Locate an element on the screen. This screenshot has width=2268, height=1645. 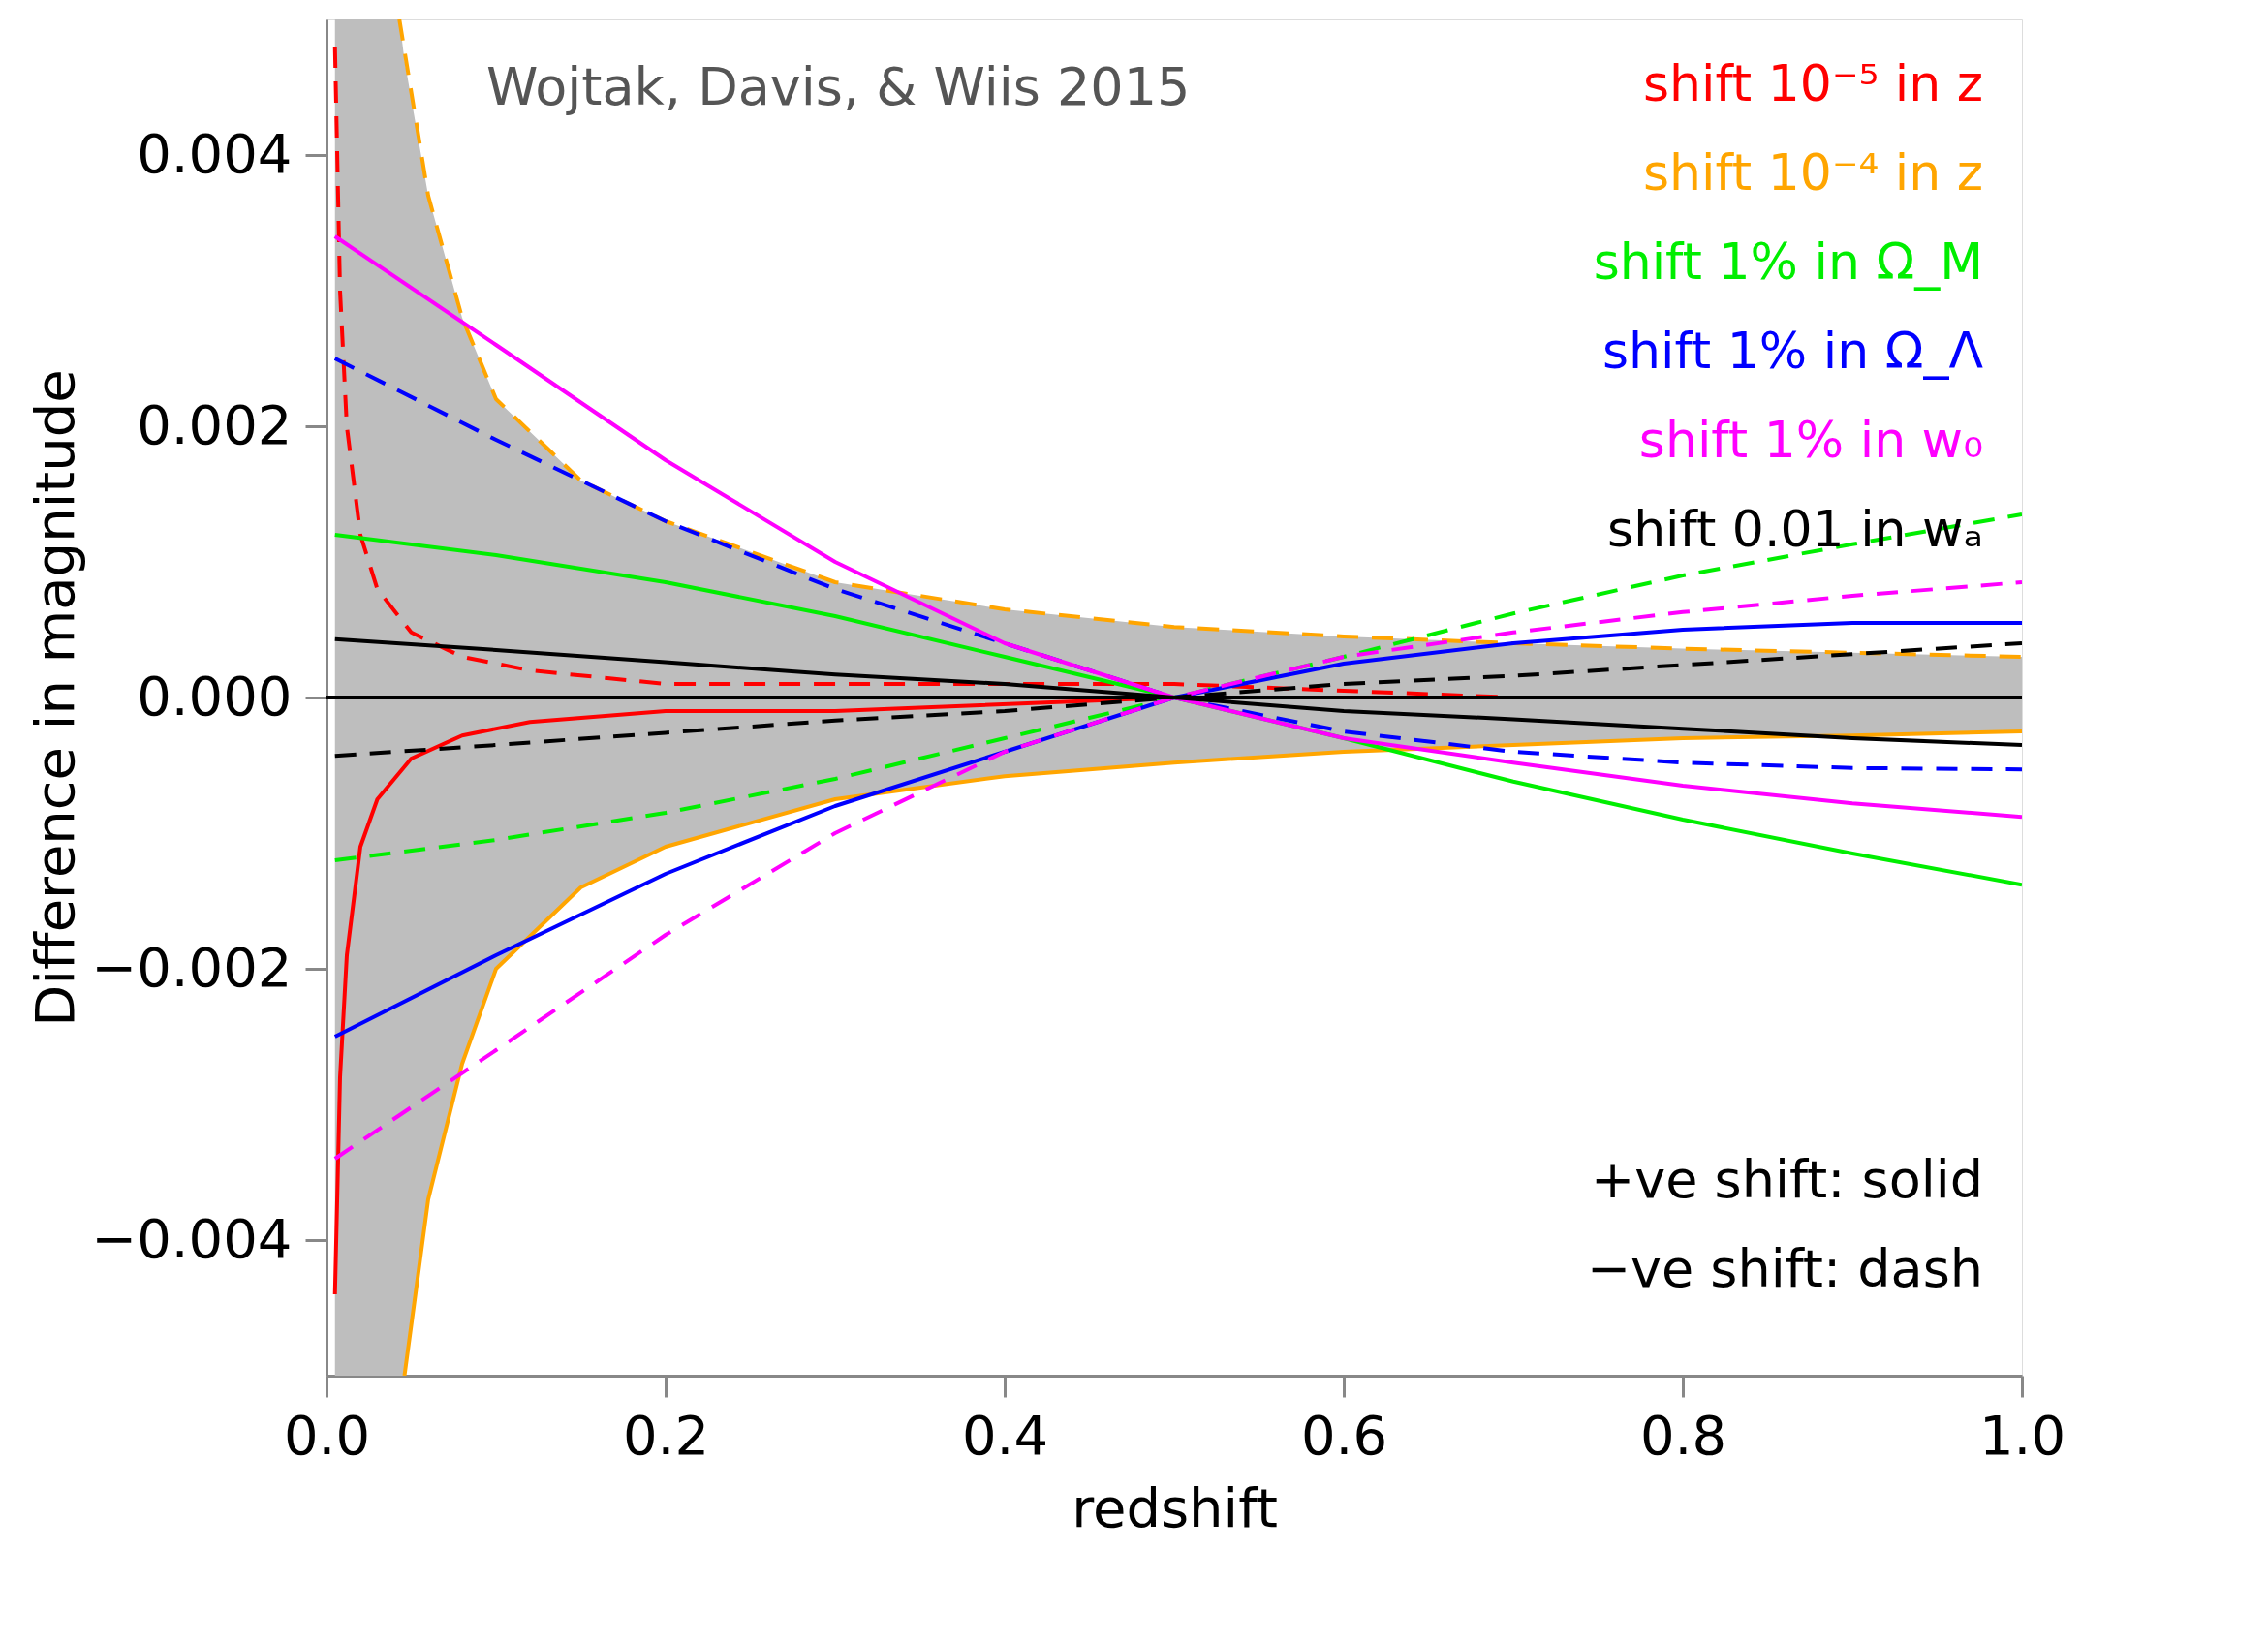
text: shift 0.01 in wₐ is located at coordinates (1795, 529).